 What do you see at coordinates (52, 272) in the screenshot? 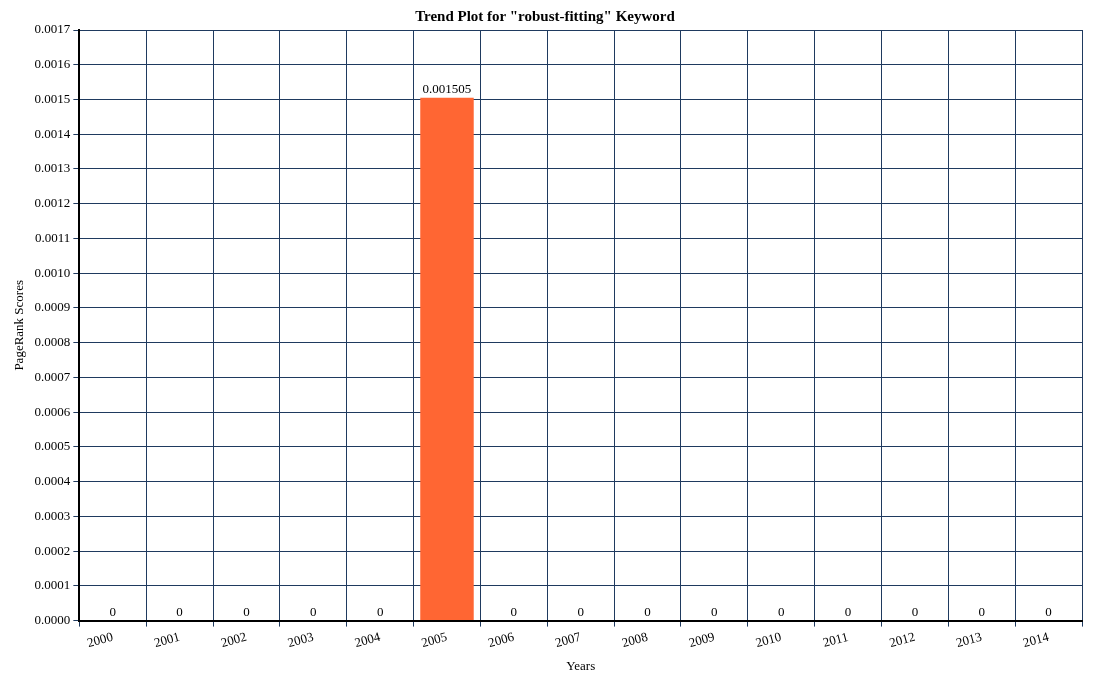
I see `y-tick-label: 0.0010` at bounding box center [52, 272].